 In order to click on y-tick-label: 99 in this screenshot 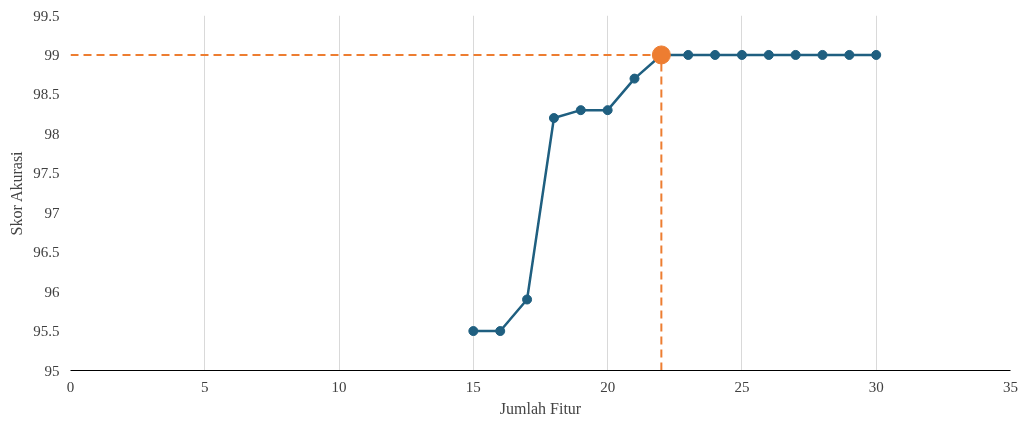, I will do `click(52, 54)`.